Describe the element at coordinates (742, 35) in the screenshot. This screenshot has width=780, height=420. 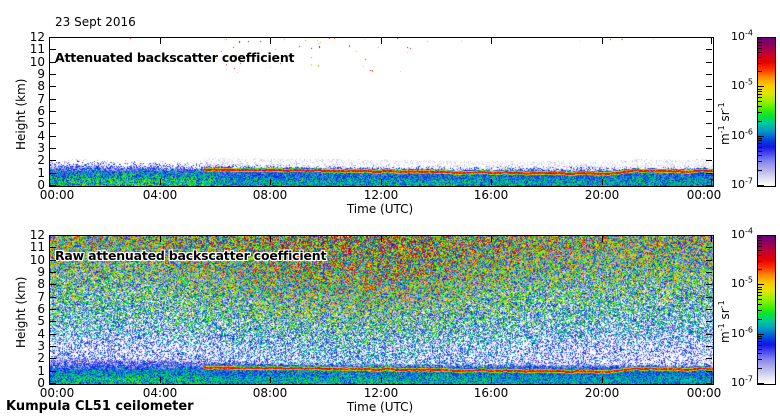
I see `colorbar-tick-label: 10⁻⁴` at that location.